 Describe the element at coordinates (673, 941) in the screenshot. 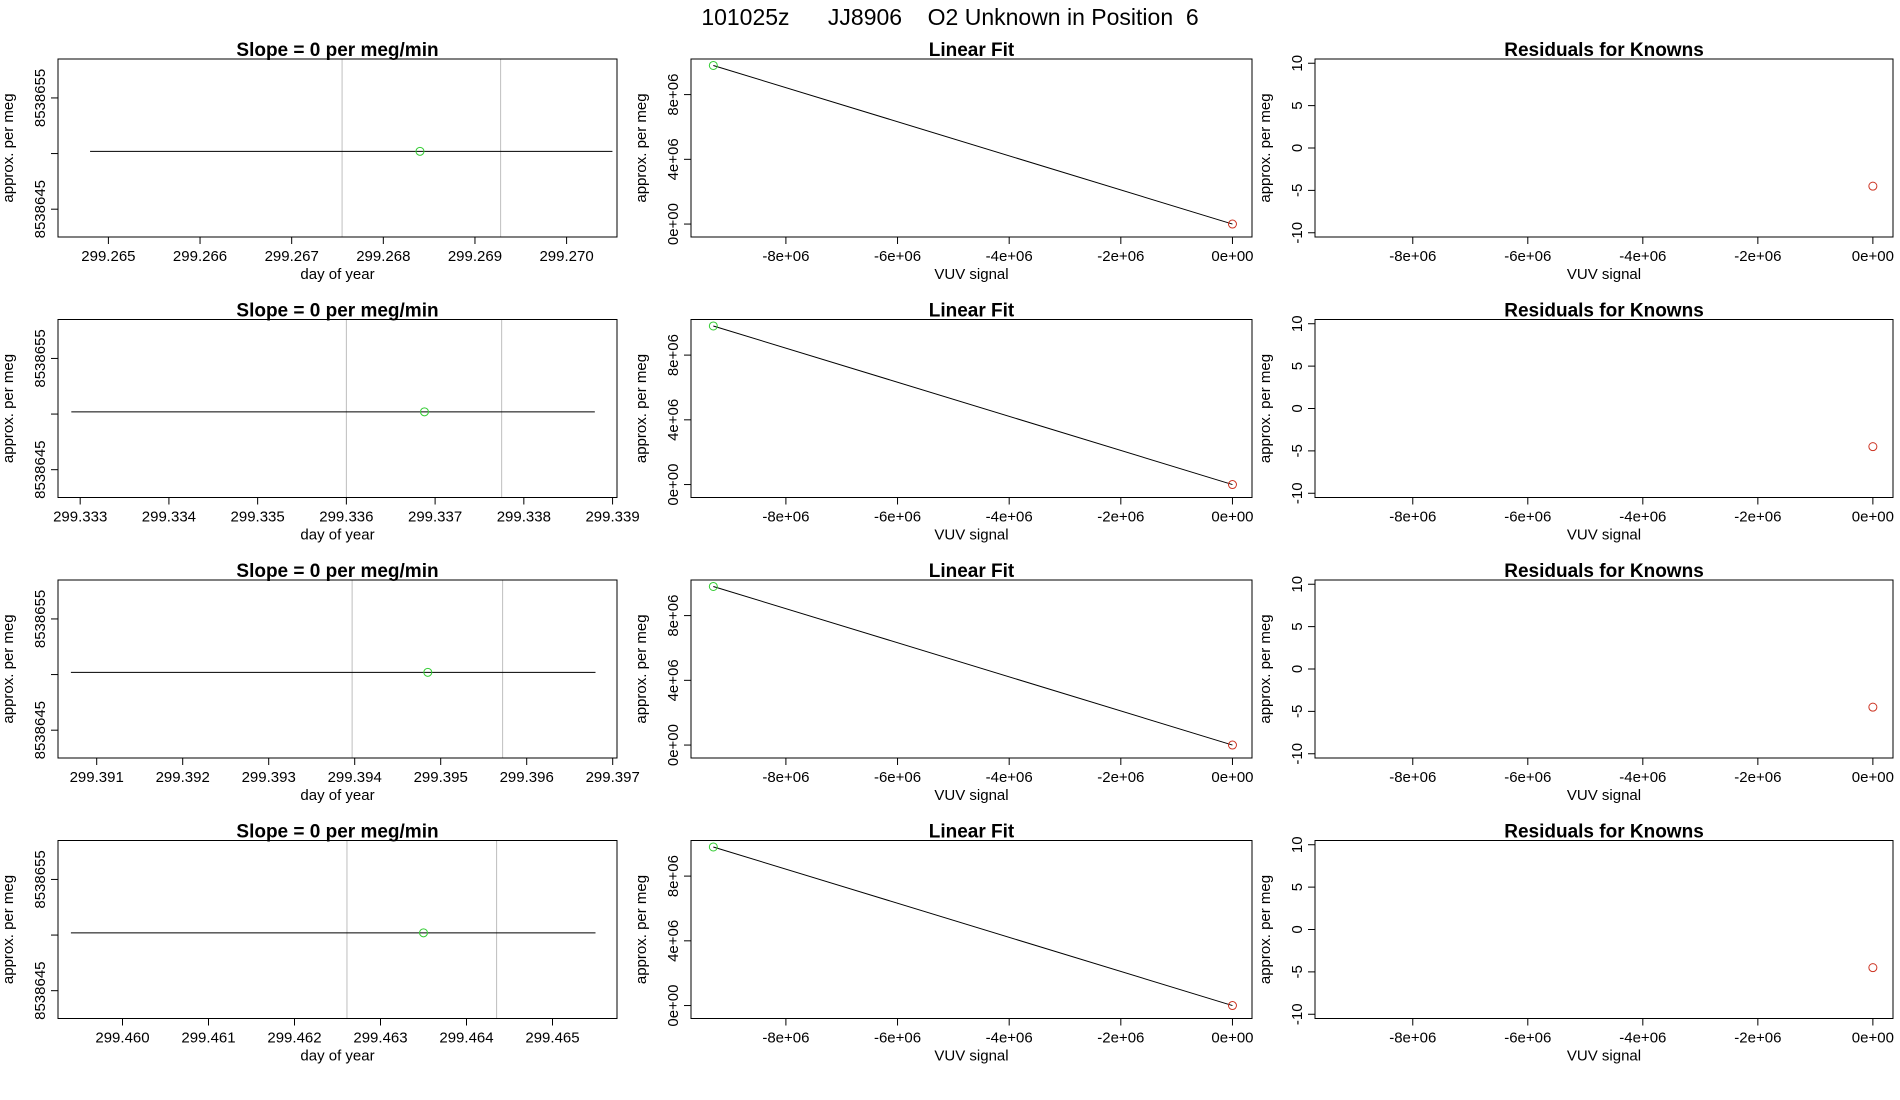

I see `fit-4-y-tick-label-2: 4e+06` at that location.